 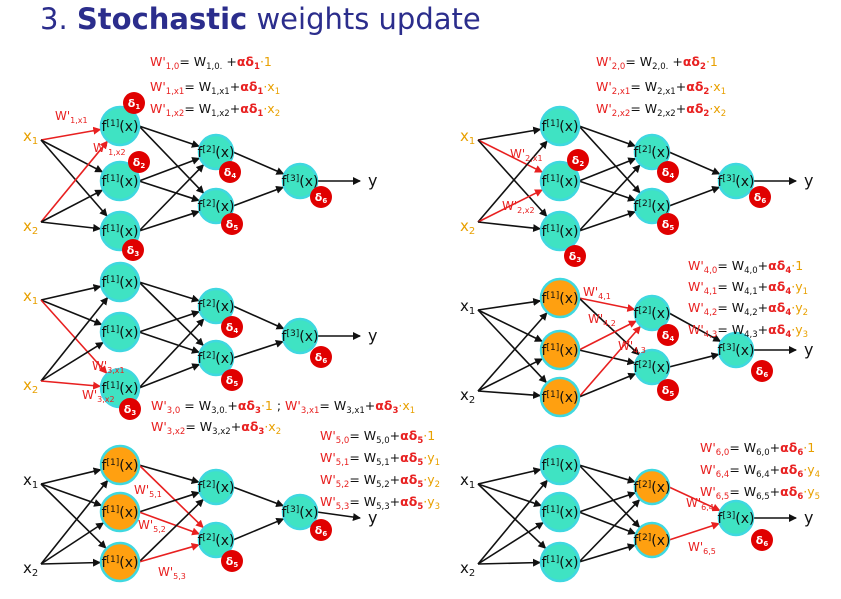 What do you see at coordinates (657, 63) in the screenshot?
I see `panel2-formula-1: W'2,0= W2,0. +αδ2·1` at bounding box center [657, 63].